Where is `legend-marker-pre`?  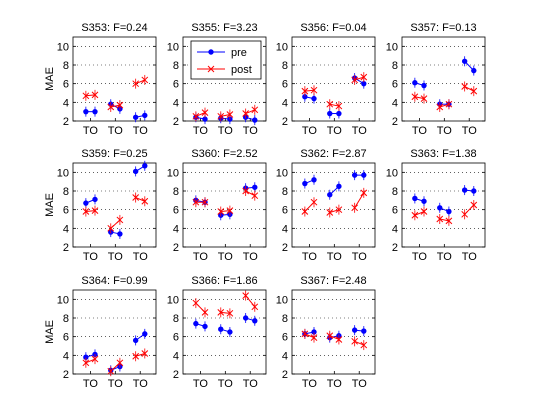
legend-marker-pre is located at coordinates (211, 52).